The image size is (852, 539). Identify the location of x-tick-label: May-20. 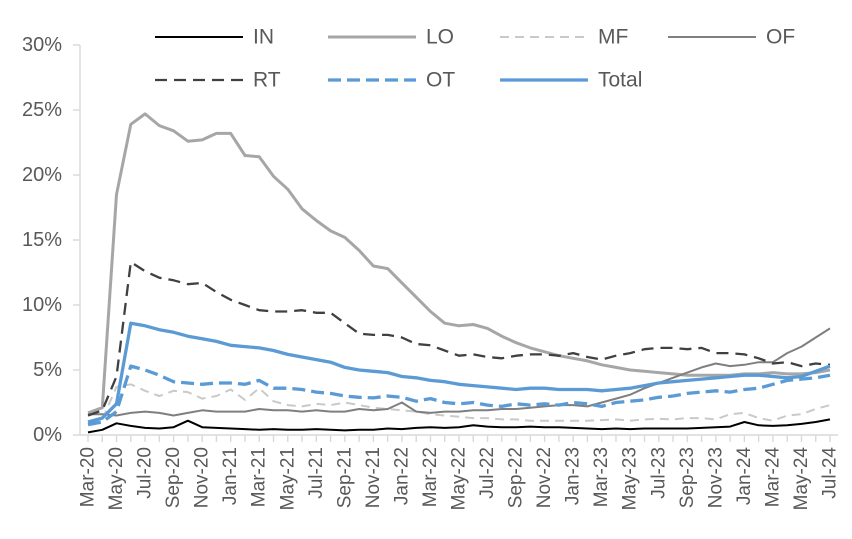
(116, 478).